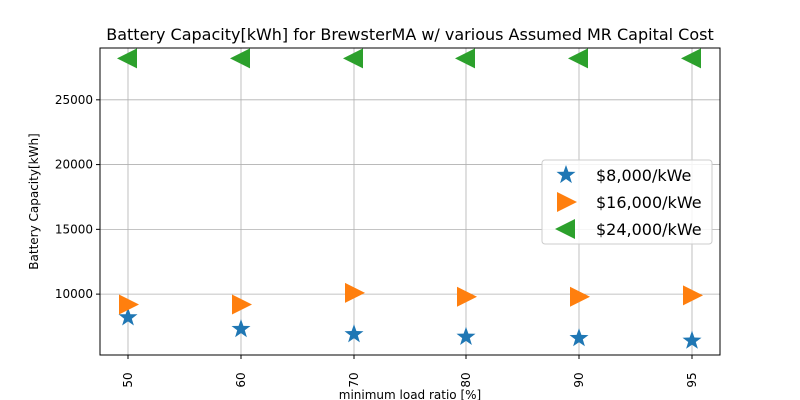 Image resolution: width=800 pixels, height=400 pixels. Describe the element at coordinates (579, 379) in the screenshot. I see `x-tick-label: 90` at that location.